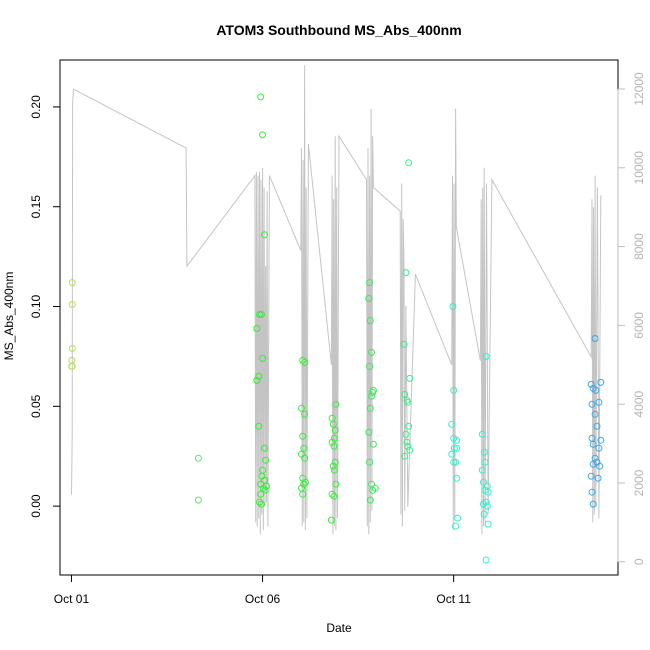 The height and width of the screenshot is (650, 650). I want to click on secondary-y-tick-label: 12000, so click(639, 89).